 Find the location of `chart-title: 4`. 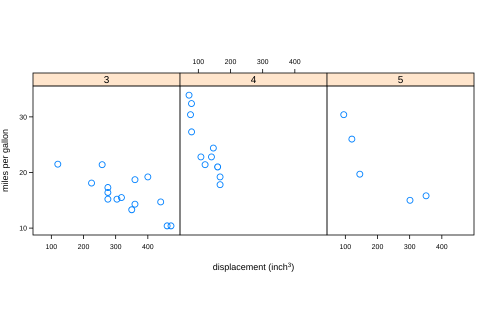

chart-title: 4 is located at coordinates (253, 80).